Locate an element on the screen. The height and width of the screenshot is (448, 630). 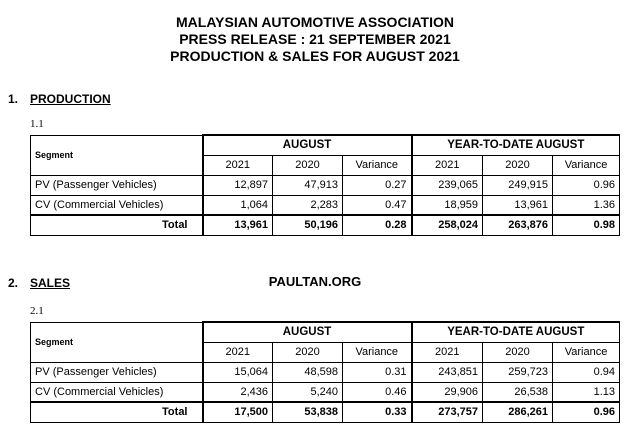
total-value: 273,757 is located at coordinates (447, 412).